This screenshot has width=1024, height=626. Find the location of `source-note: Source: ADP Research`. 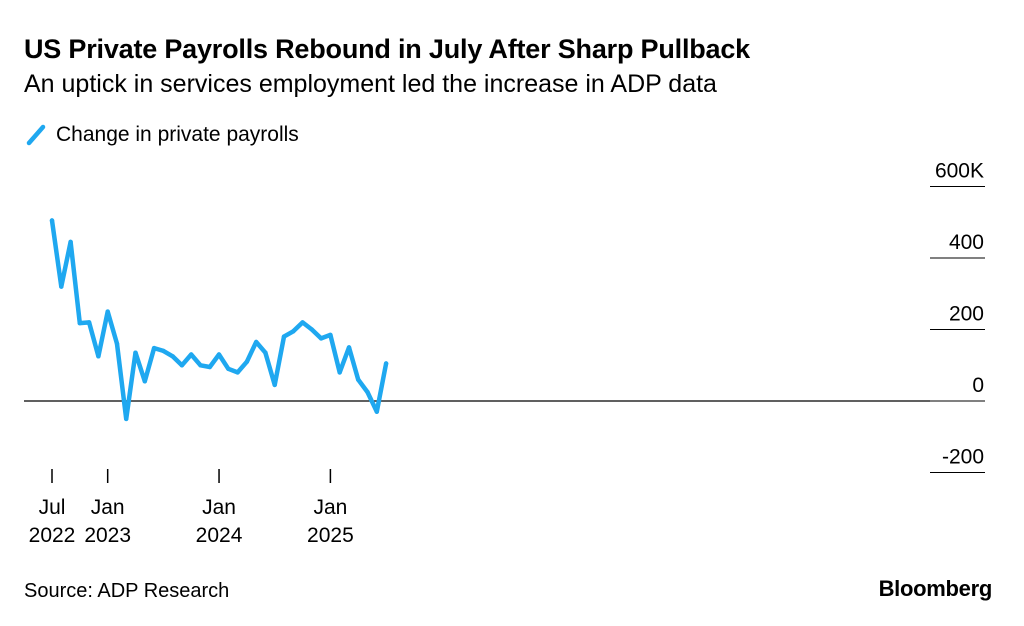

source-note: Source: ADP Research is located at coordinates (127, 591).